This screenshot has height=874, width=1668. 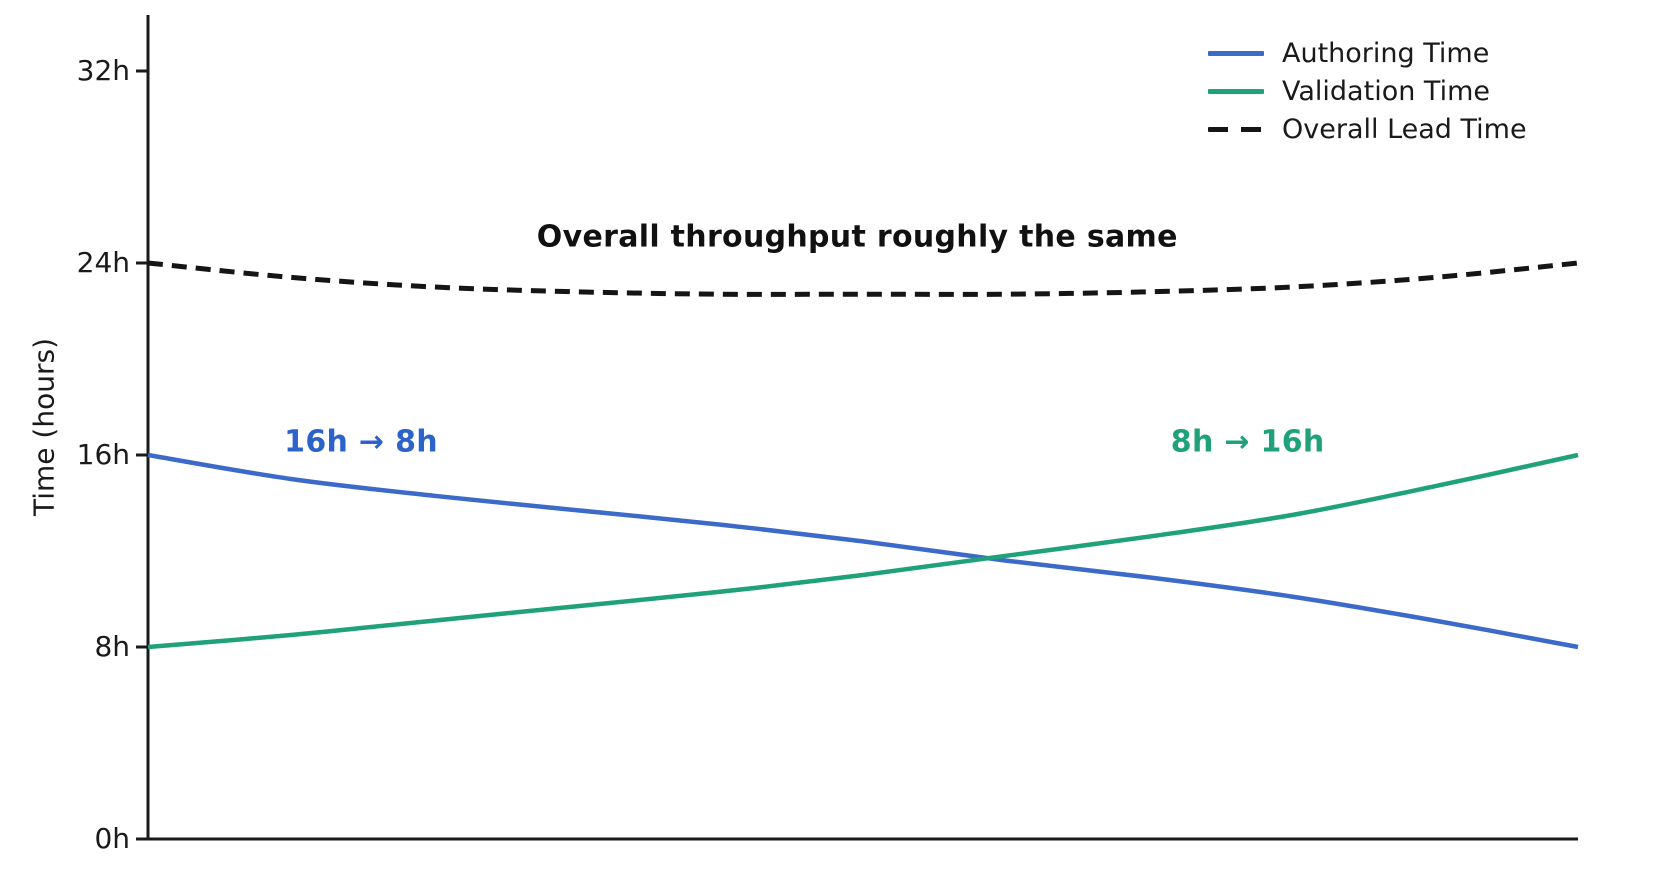 What do you see at coordinates (857, 237) in the screenshot?
I see `chart-annotation: Overall throughput roughly the same` at bounding box center [857, 237].